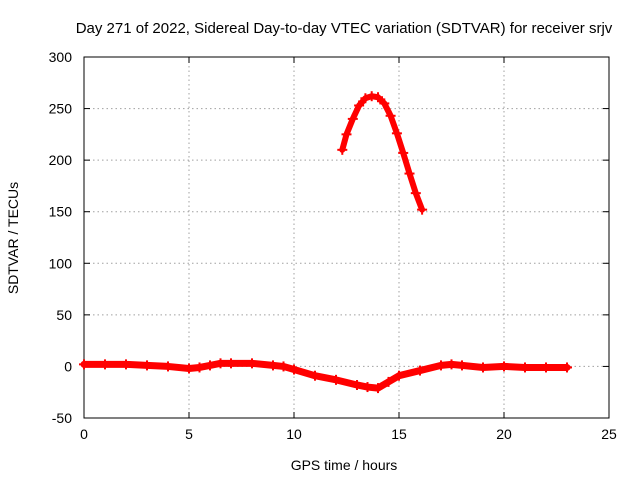  What do you see at coordinates (61, 212) in the screenshot?
I see `y-tick-label: 150` at bounding box center [61, 212].